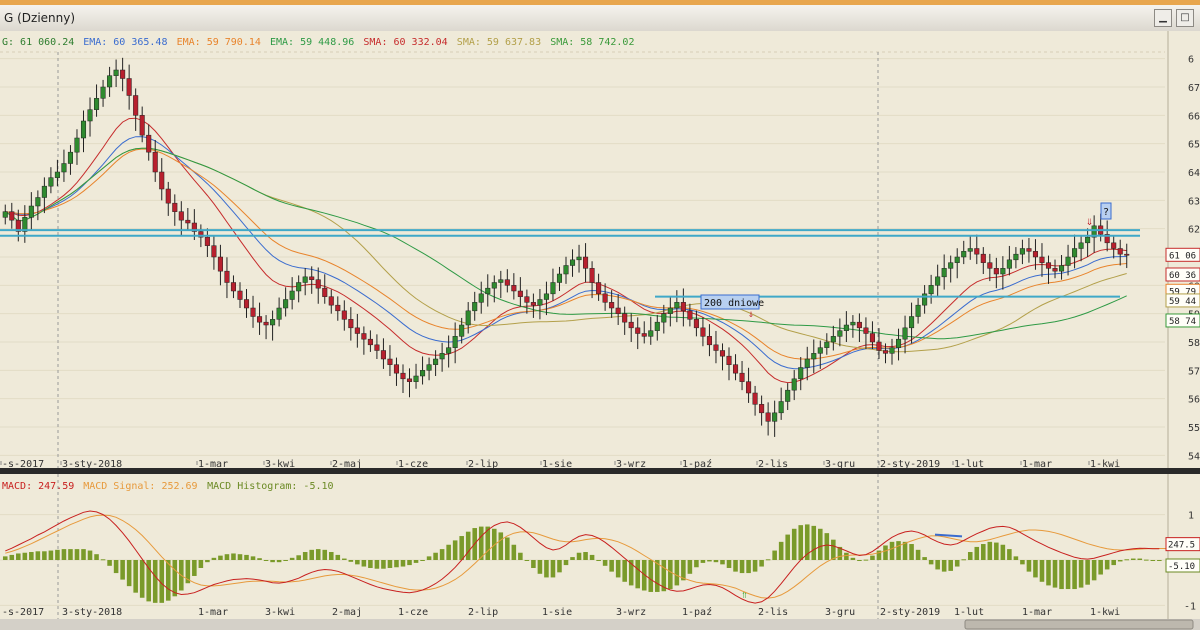 The image size is (1200, 630). What do you see at coordinates (600, 471) in the screenshot?
I see `panel-separator` at bounding box center [600, 471].